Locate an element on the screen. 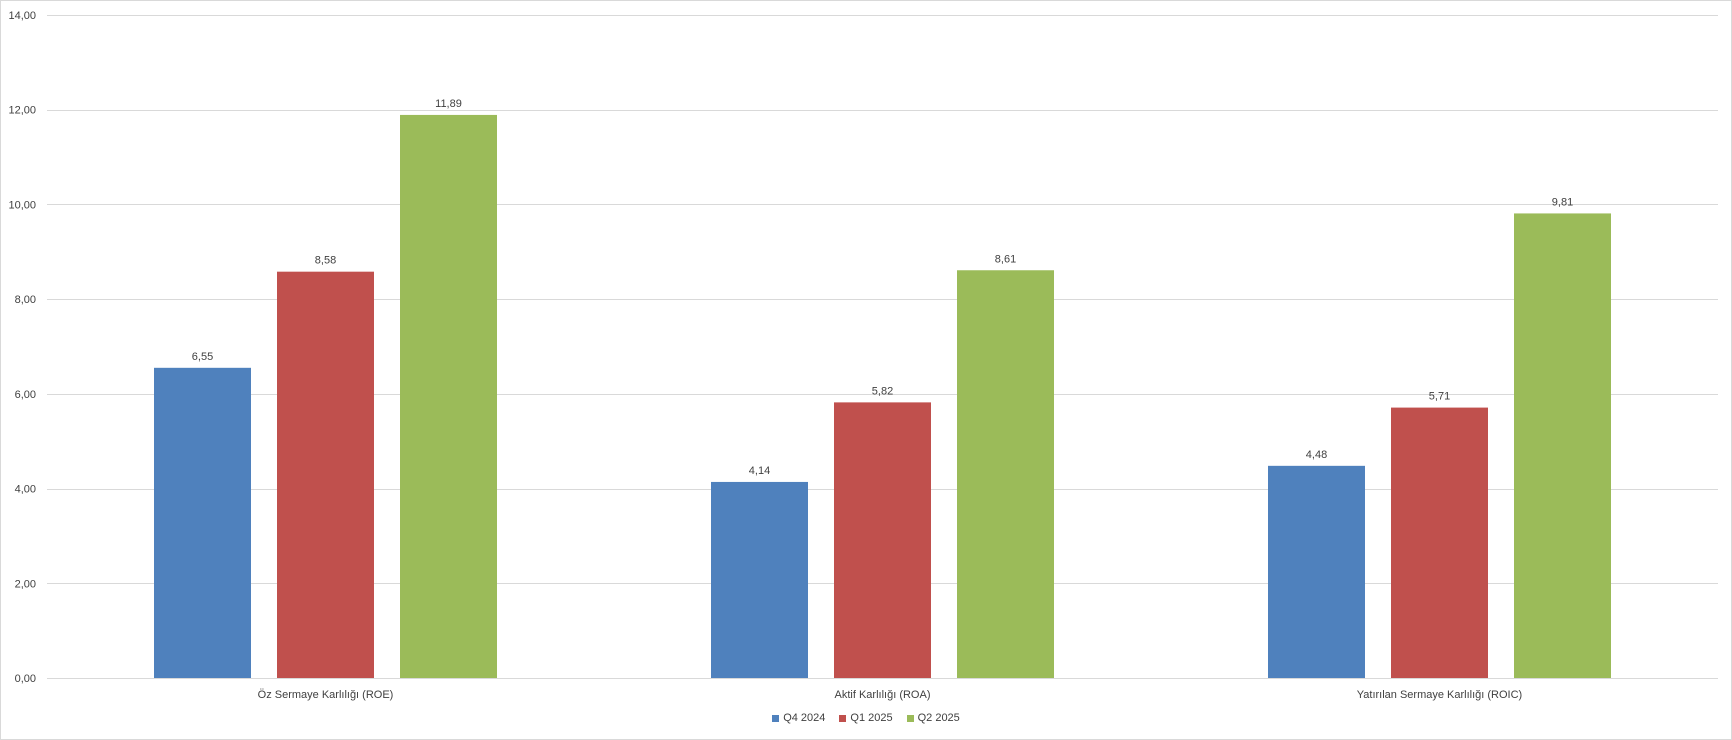  data-label: 6,55 is located at coordinates (202, 357).